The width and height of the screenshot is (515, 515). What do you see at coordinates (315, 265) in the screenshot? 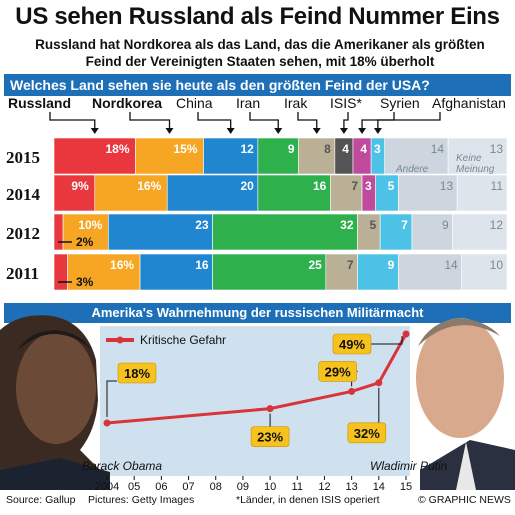
I see `bar-label-2011-3: 25` at bounding box center [315, 265].